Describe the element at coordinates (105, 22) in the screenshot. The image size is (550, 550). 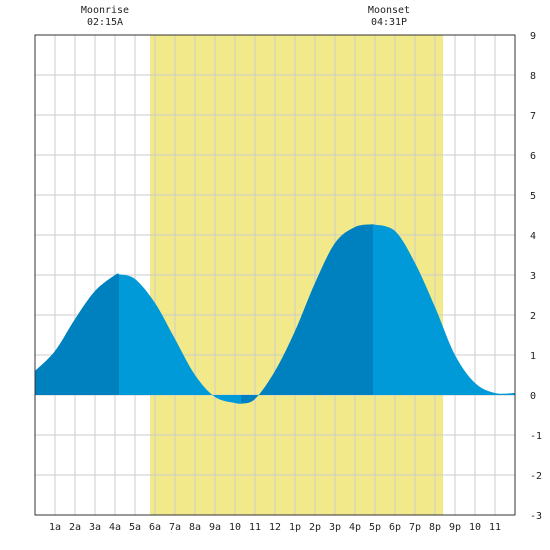
I see `moonrise-time: 02:15A` at that location.